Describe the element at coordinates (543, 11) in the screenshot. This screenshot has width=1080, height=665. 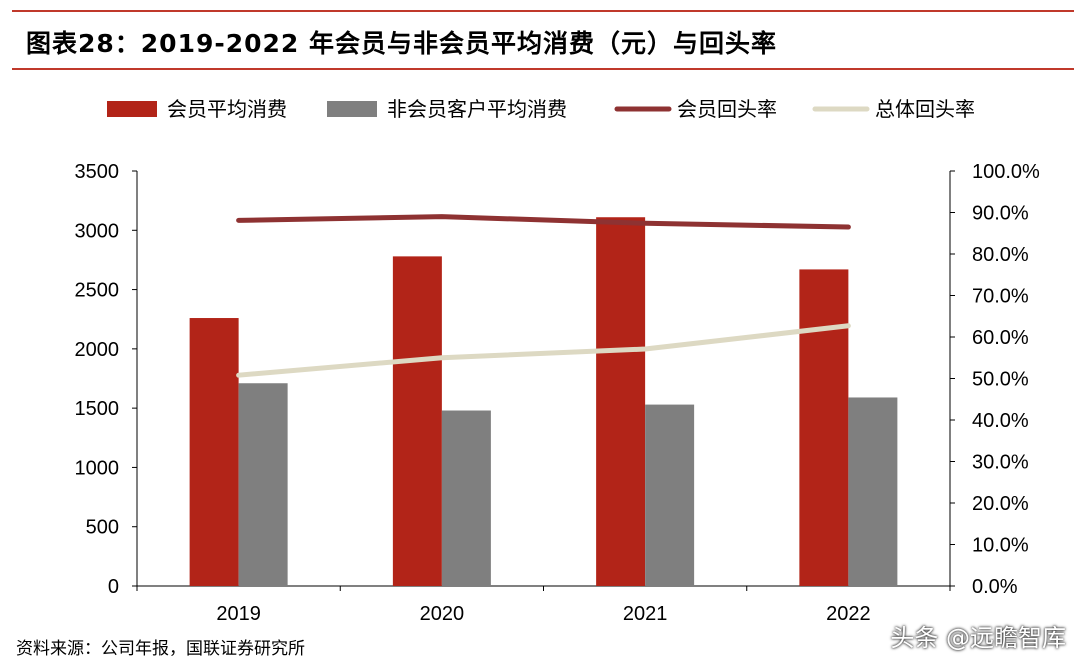
I see `title-top-rule` at that location.